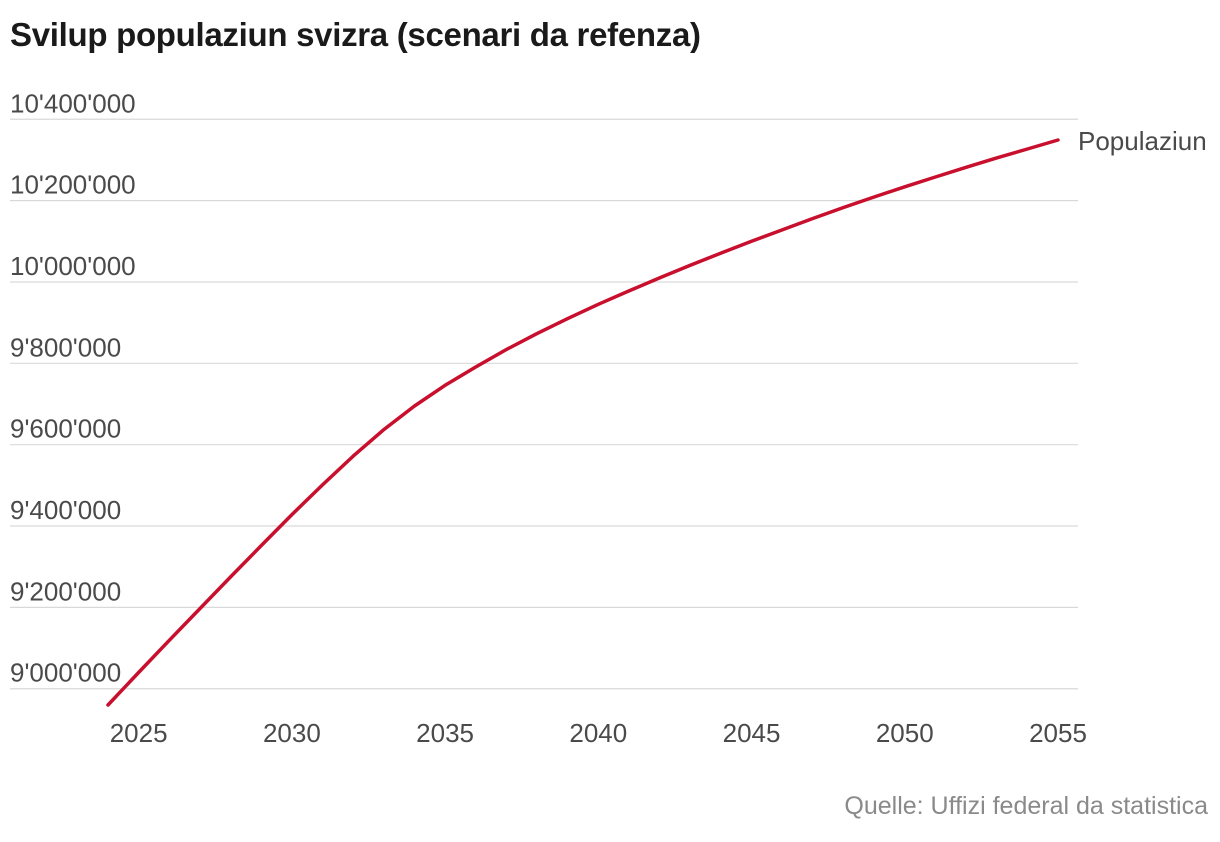  I want to click on x-tick-label: 2040, so click(598, 733).